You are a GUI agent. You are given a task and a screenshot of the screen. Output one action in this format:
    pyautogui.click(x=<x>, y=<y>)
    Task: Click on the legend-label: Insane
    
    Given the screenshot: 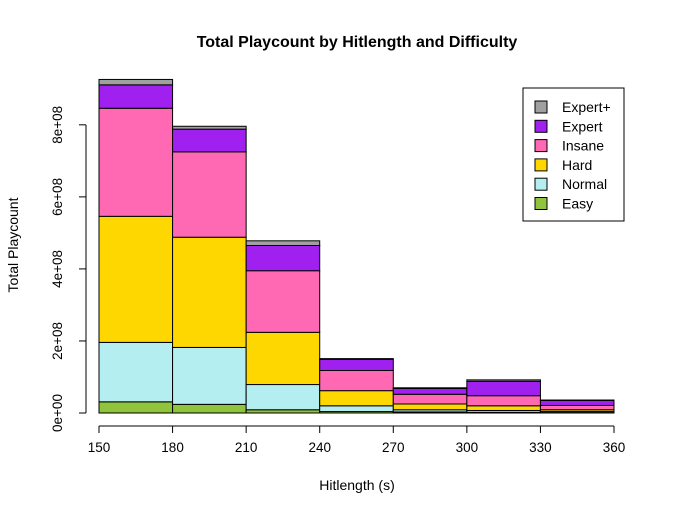 What is the action you would take?
    pyautogui.click(x=583, y=146)
    